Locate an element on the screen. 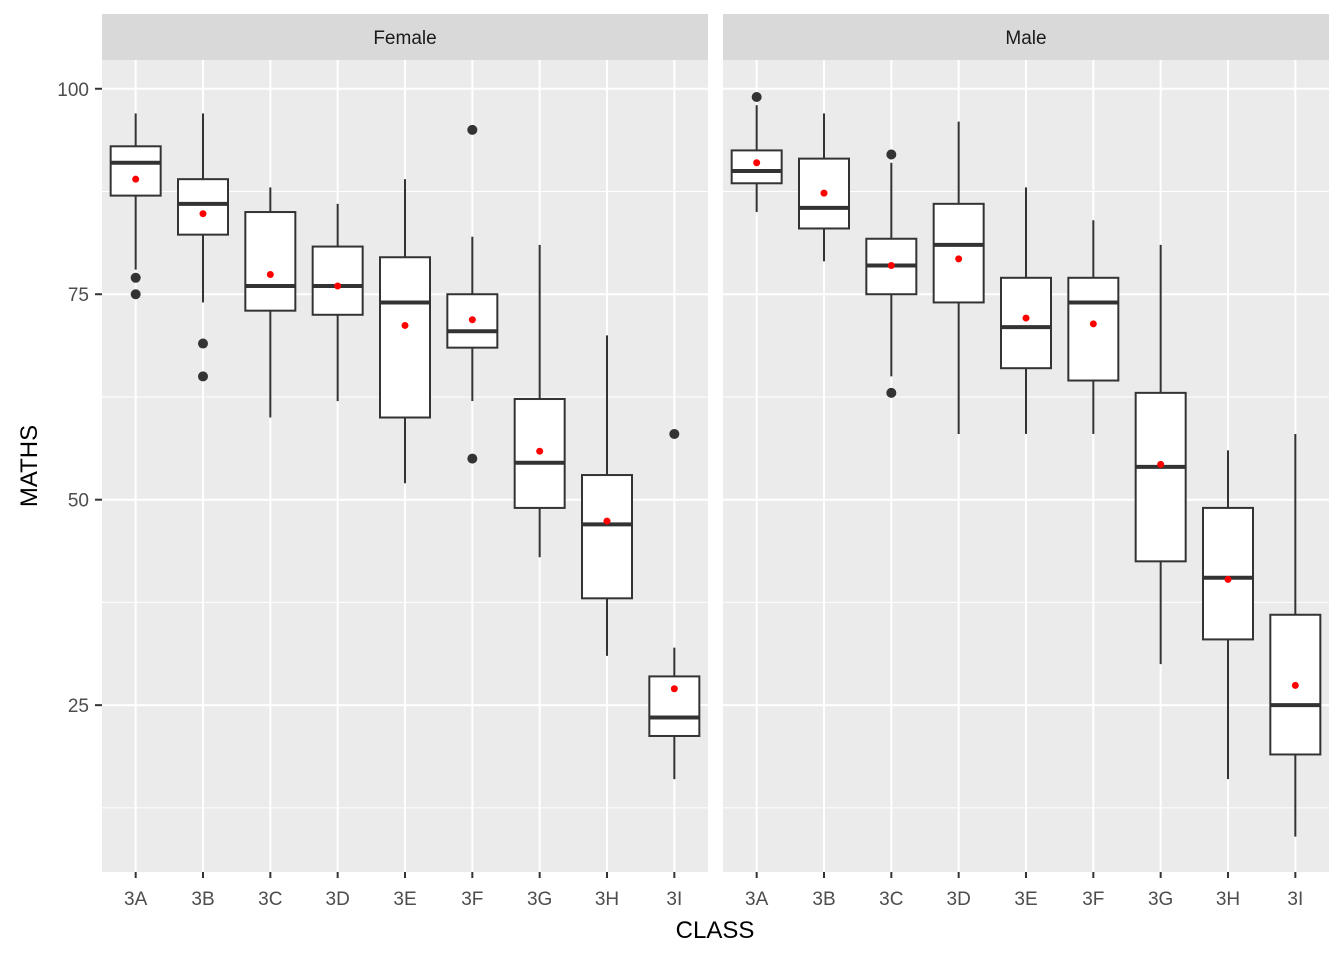  box-female-3F is located at coordinates (472, 294).